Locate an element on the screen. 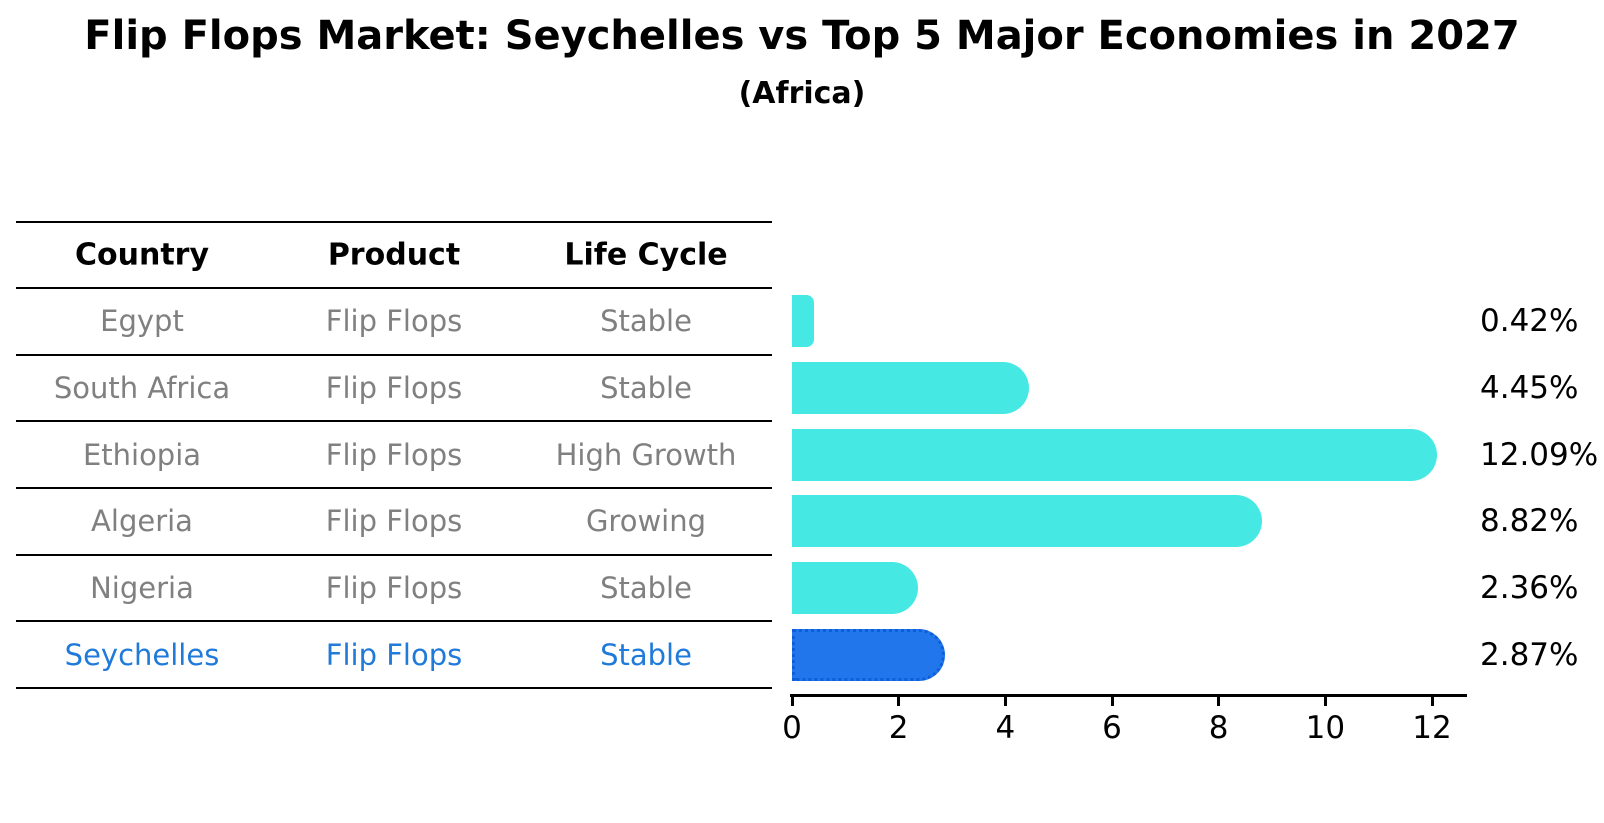  cell-product-ethiopia: Flip Flops is located at coordinates (394, 454).